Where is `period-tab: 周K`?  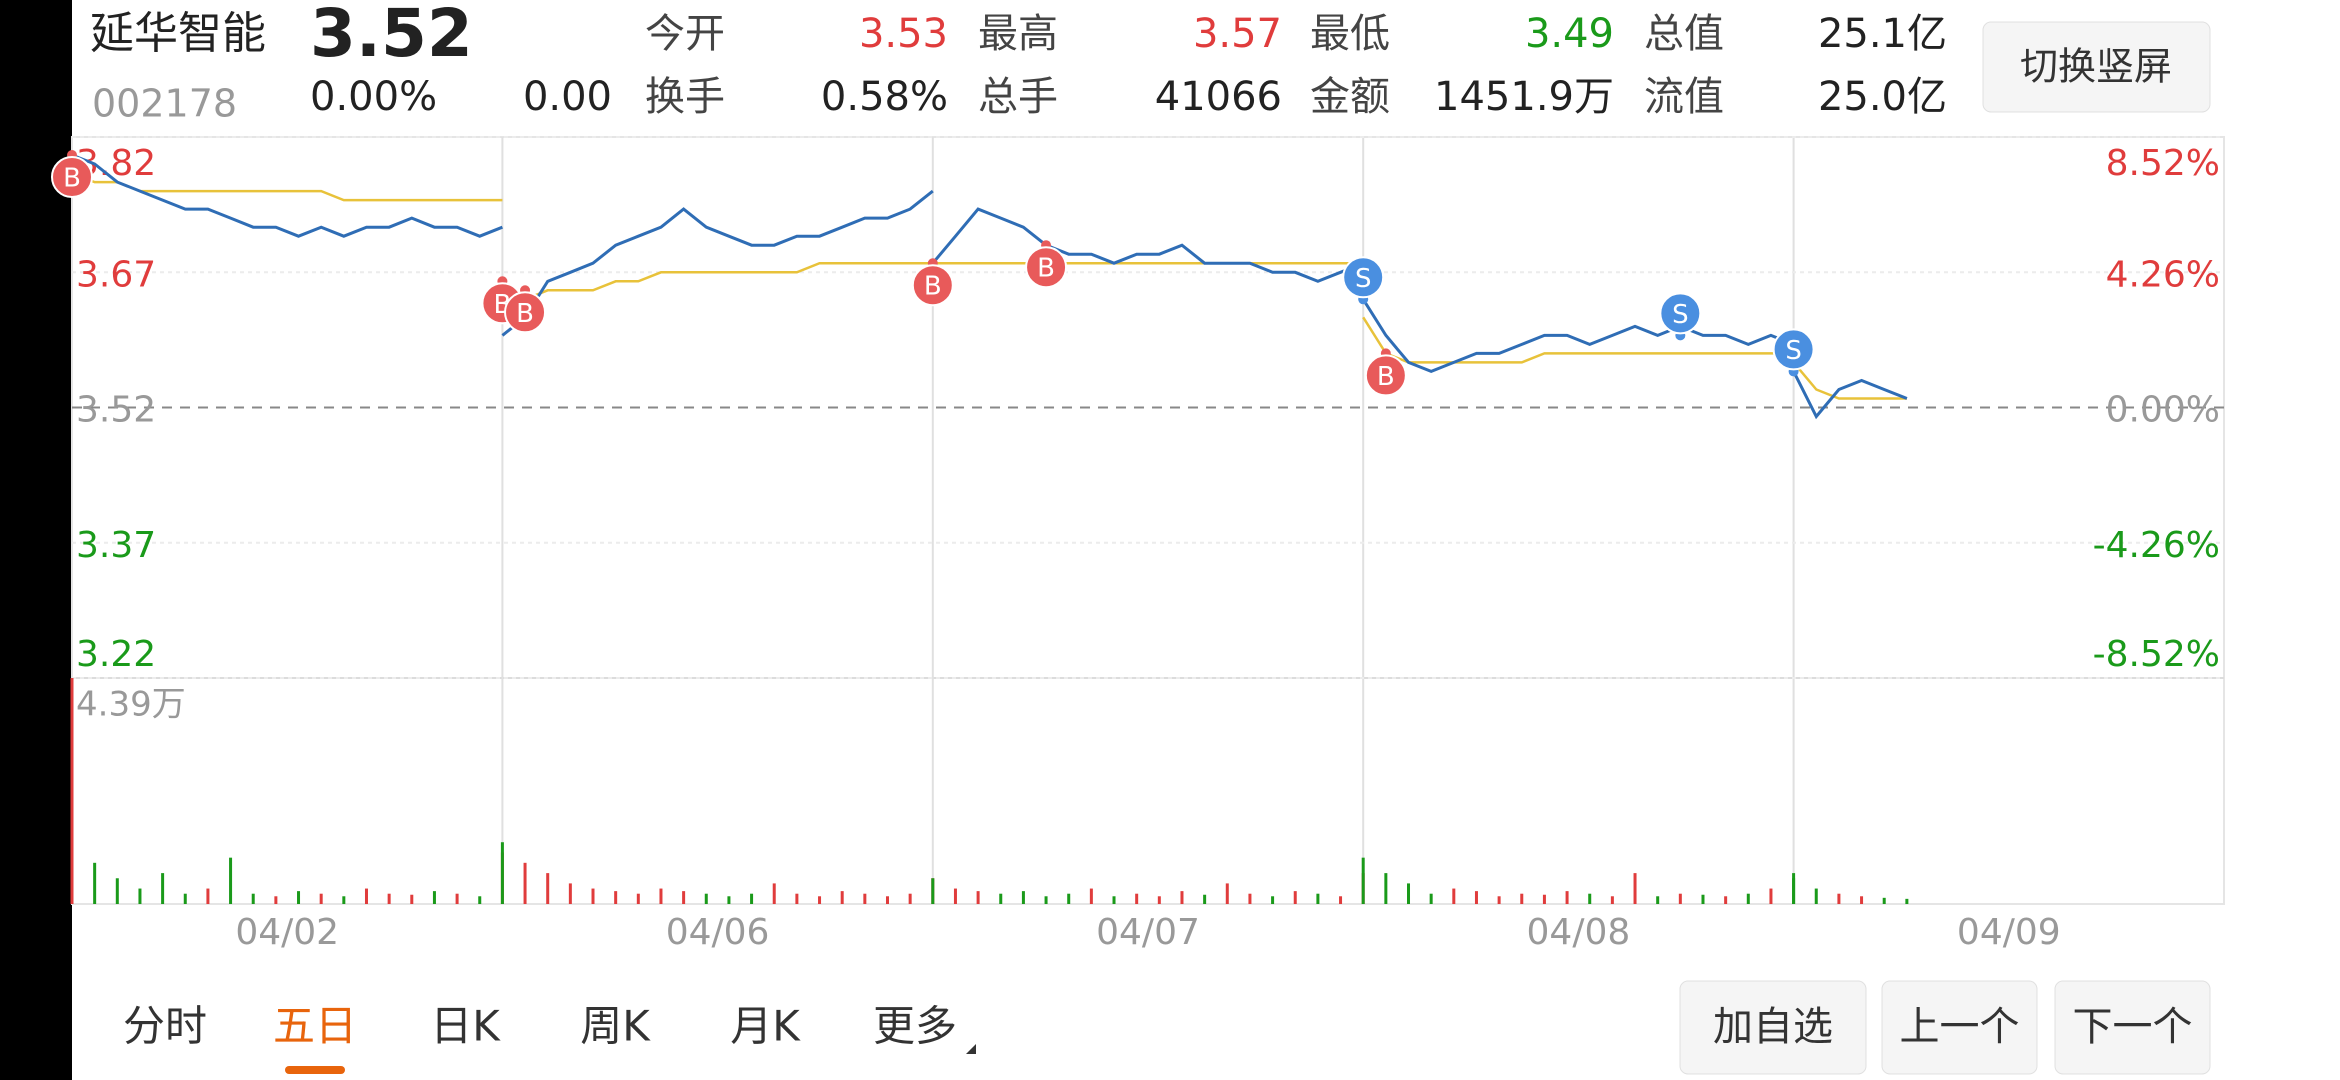 period-tab: 周K is located at coordinates (615, 1026).